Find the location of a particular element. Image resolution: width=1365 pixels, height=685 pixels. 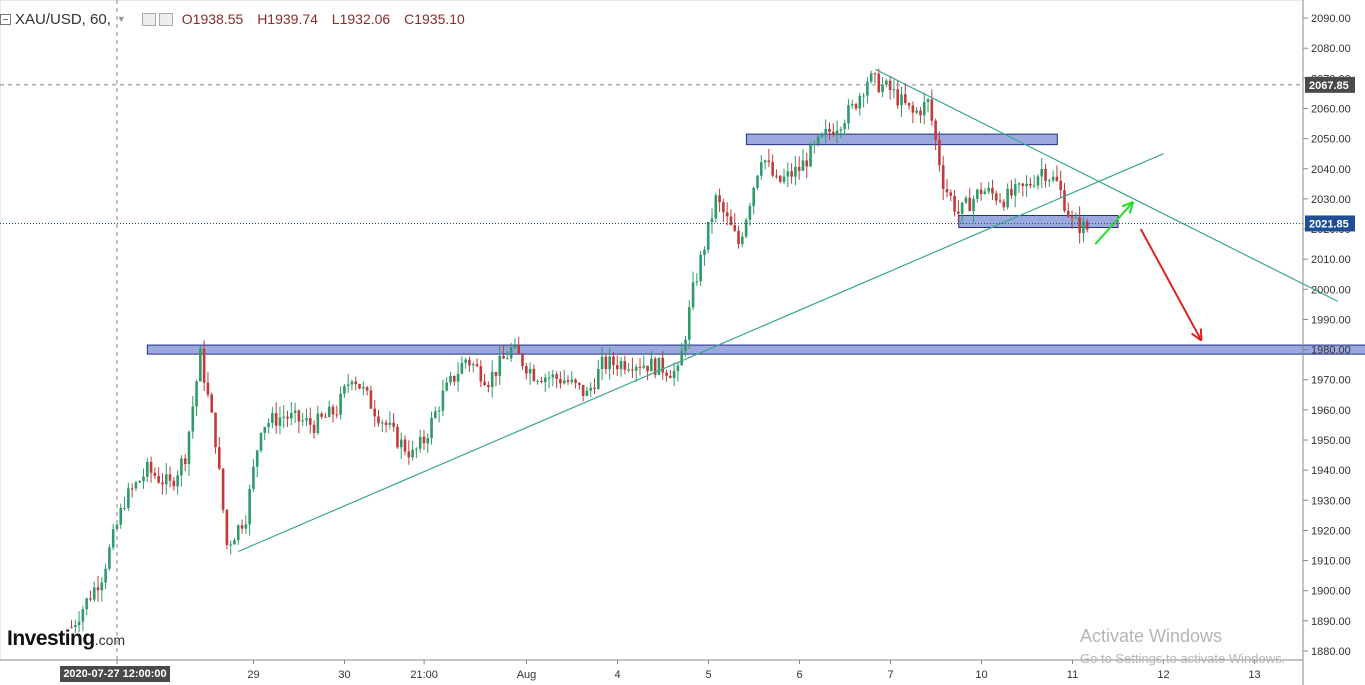

symbol-label: XAU/USD, 60, is located at coordinates (63, 19).